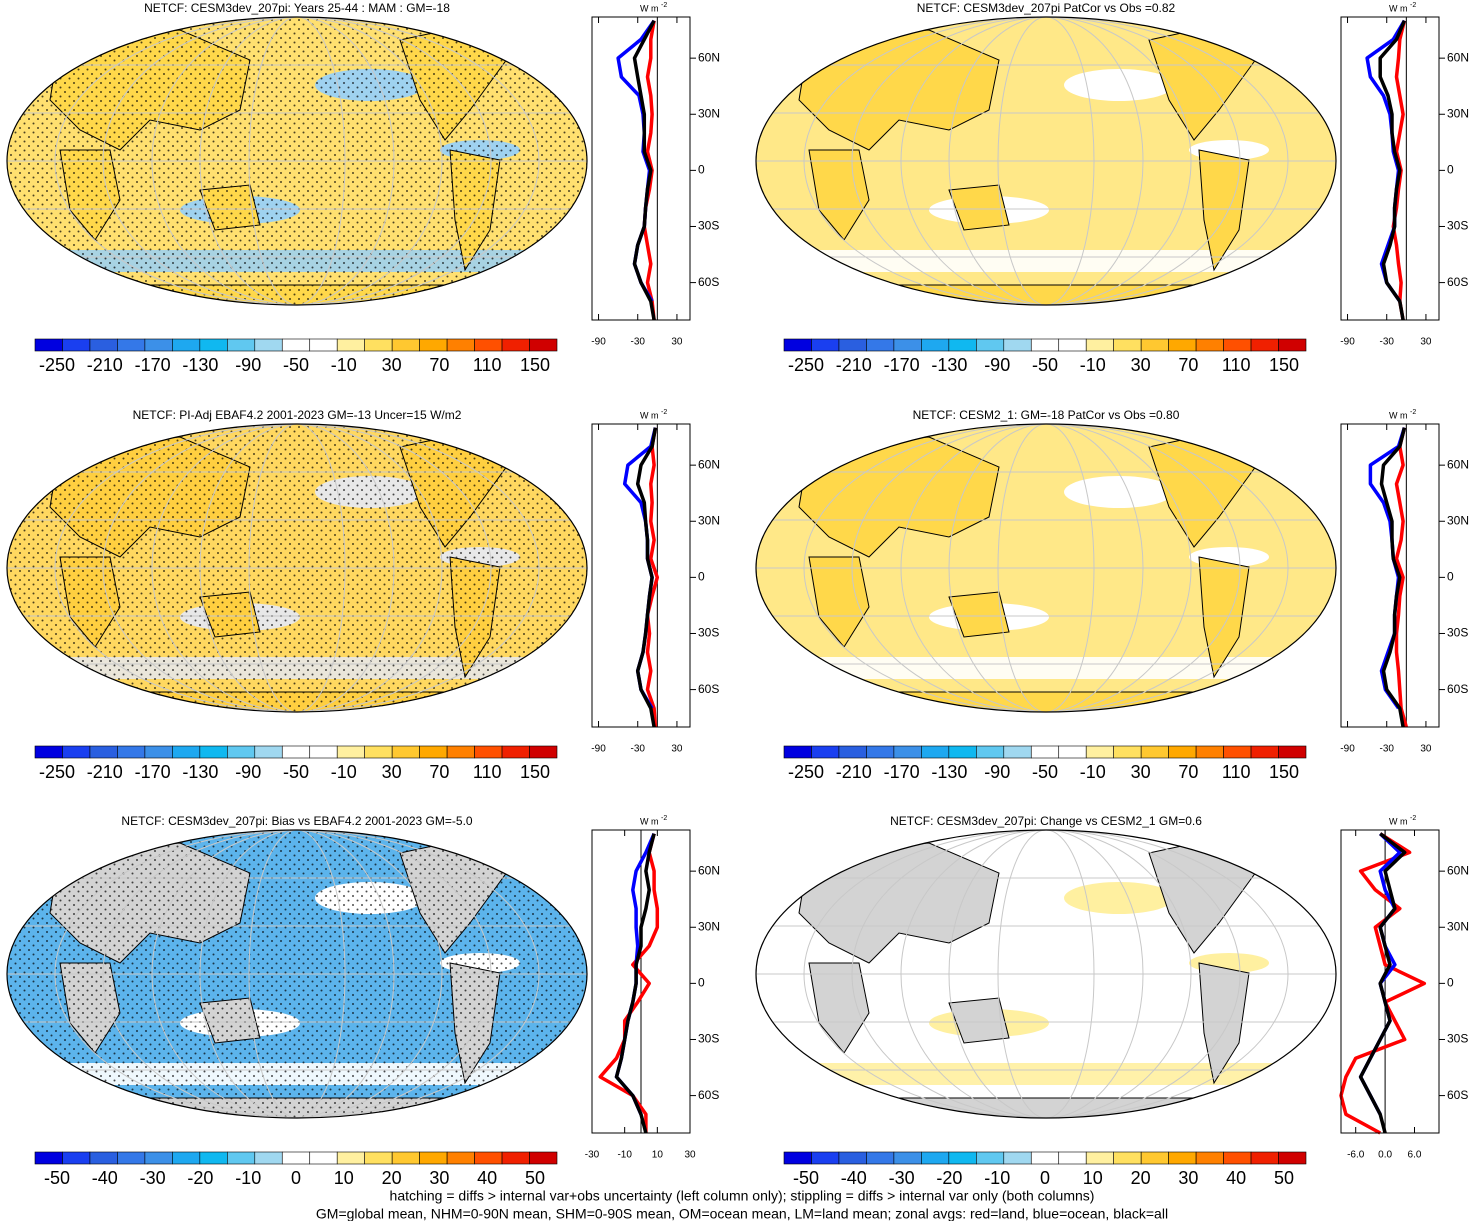 Image resolution: width=1483 pixels, height=1221 pixels. Describe the element at coordinates (1236, 772) in the screenshot. I see `colorbar-label: 110` at that location.